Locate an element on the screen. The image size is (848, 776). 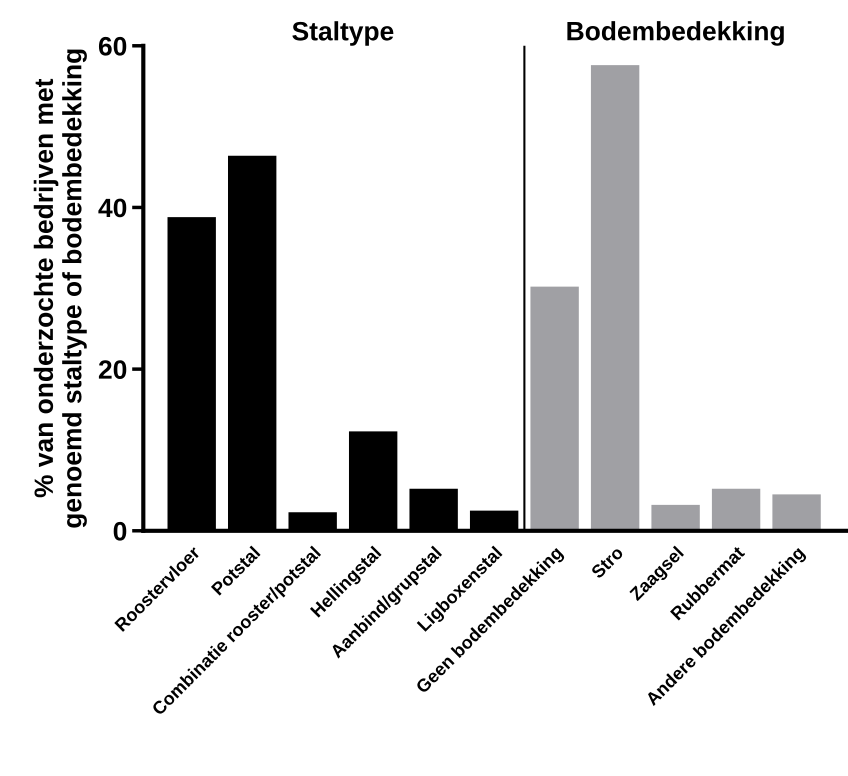
y-tick-label: 0 is located at coordinates (120, 531).